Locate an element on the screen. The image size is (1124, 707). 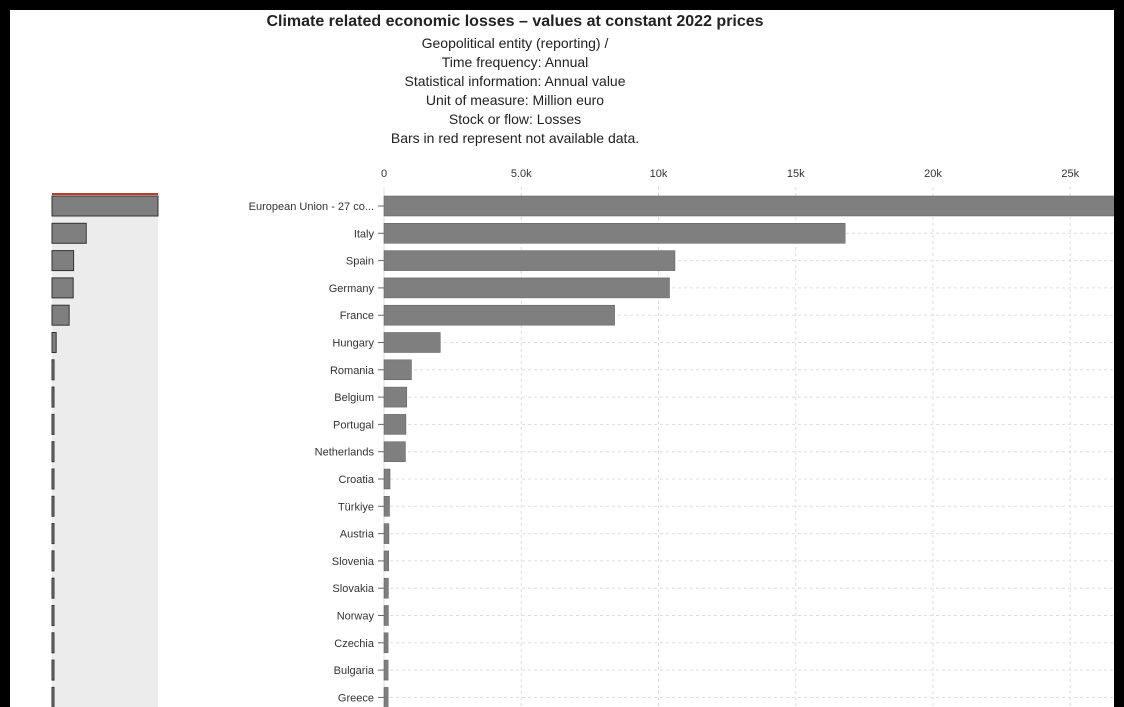
category-label: Romania is located at coordinates (352, 371).